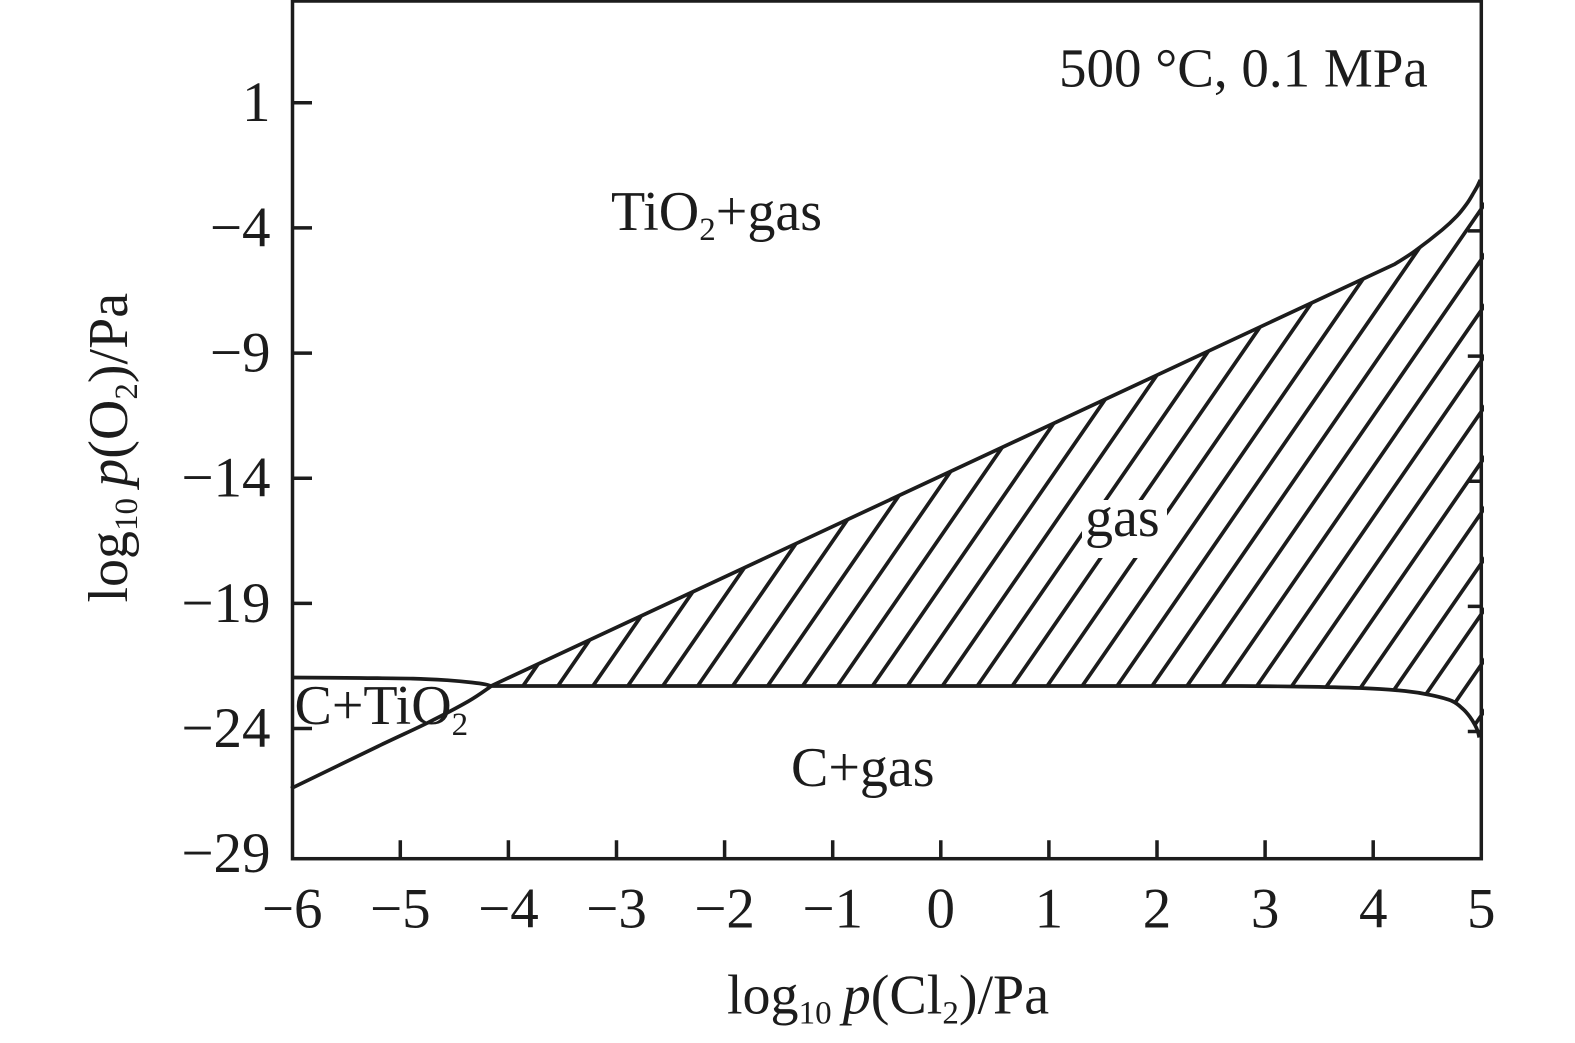 The image size is (1575, 1043). What do you see at coordinates (888, 998) in the screenshot?
I see `svg-text: log10 p(Cl2)/Pa` at bounding box center [888, 998].